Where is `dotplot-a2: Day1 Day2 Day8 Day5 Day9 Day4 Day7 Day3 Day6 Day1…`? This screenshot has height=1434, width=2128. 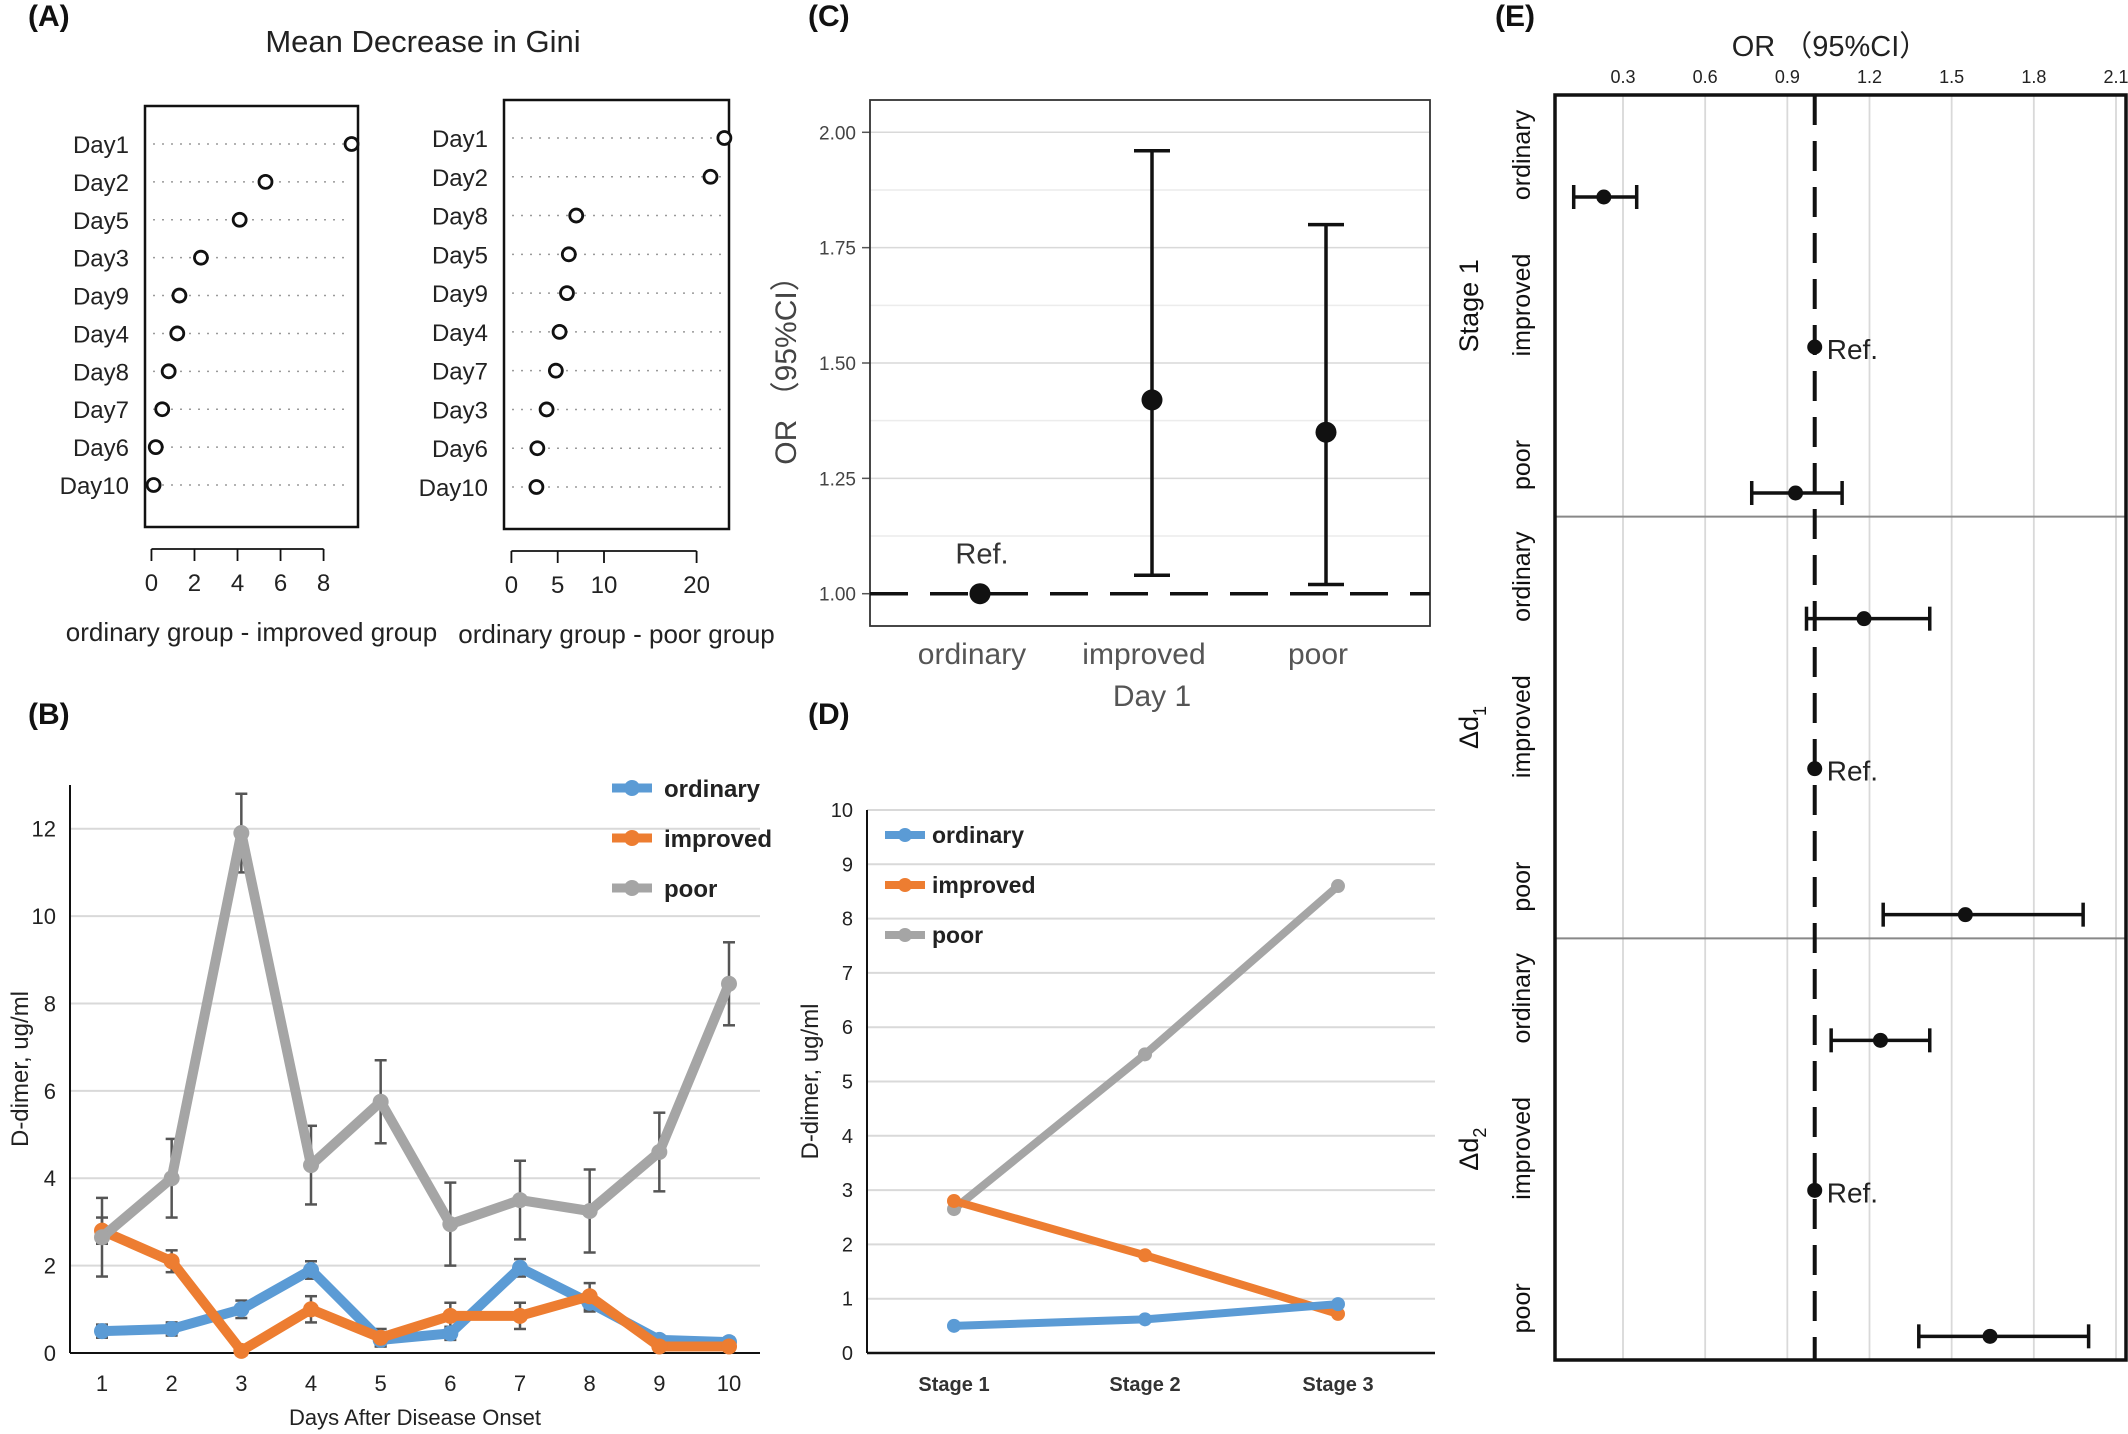 dotplot-a2: Day1 Day2 Day8 Day5 Day9 Day4 Day7 Day3 Day6 Day1… is located at coordinates (597, 373).